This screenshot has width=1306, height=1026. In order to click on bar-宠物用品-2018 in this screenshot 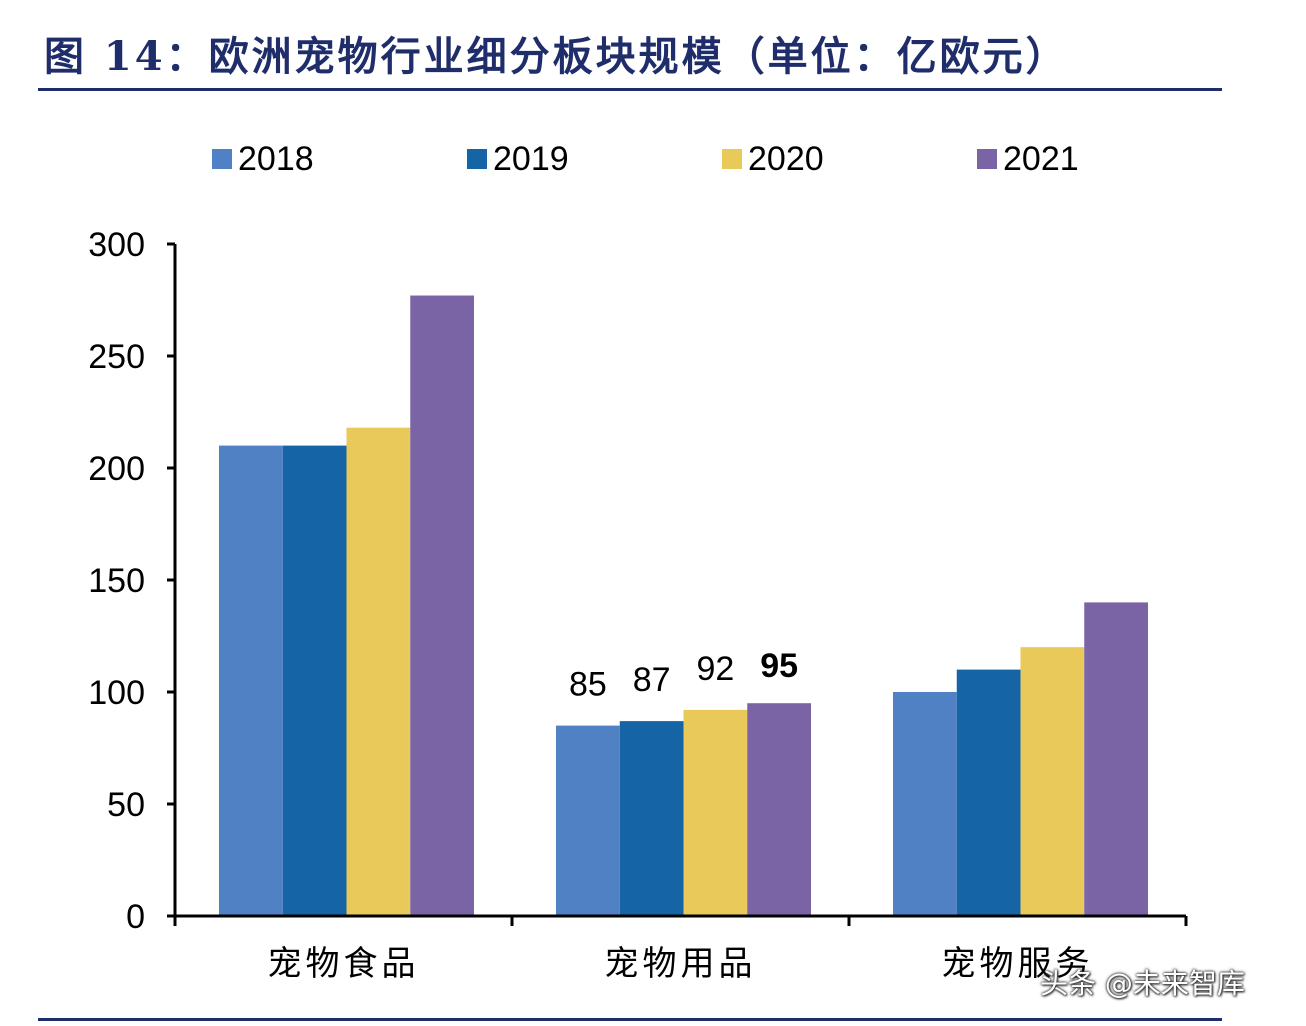, I will do `click(588, 820)`.